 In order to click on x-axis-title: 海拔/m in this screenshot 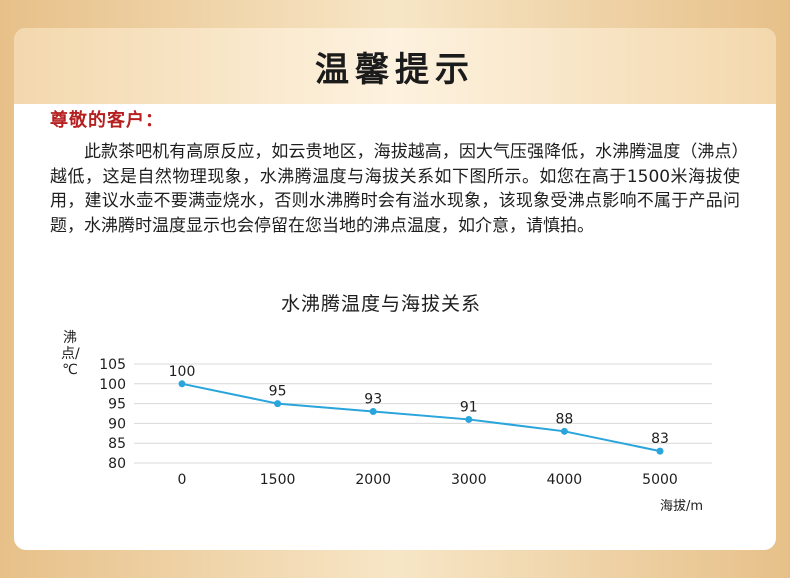, I will do `click(681, 506)`.